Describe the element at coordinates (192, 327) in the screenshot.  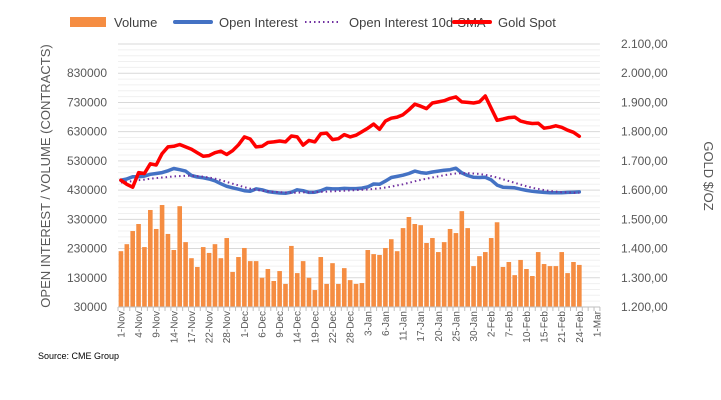
I see `x-tick-label: 17-Nov` at that location.